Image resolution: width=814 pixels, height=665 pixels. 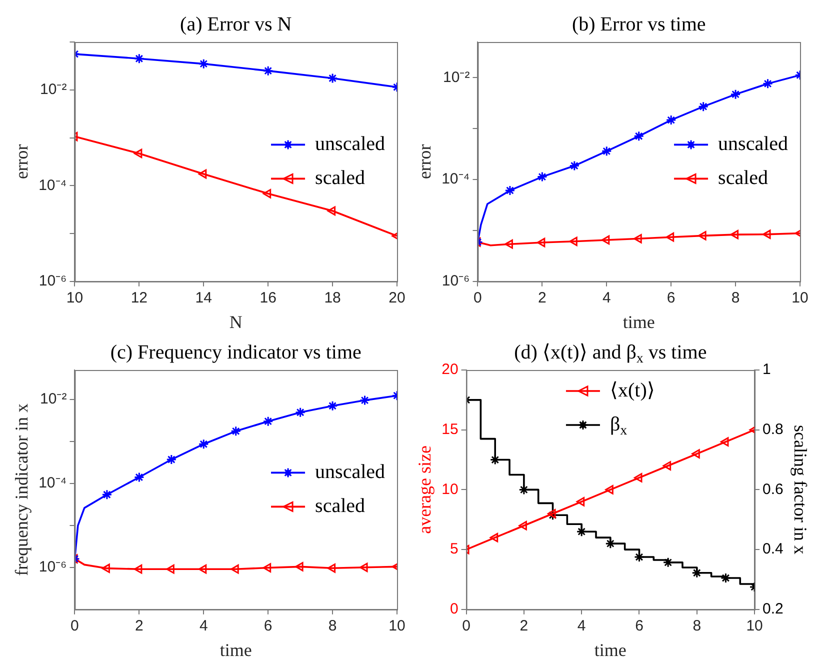 I want to click on y2-tick-label: 0.4, so click(x=773, y=549).